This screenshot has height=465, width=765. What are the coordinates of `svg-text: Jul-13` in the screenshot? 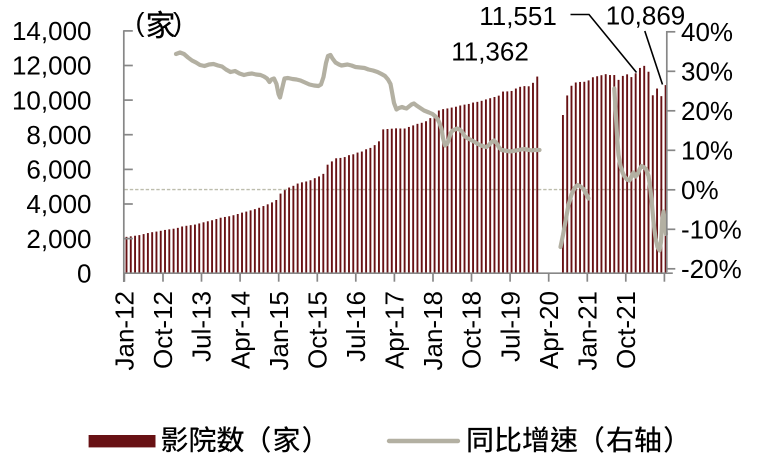 It's located at (202, 326).